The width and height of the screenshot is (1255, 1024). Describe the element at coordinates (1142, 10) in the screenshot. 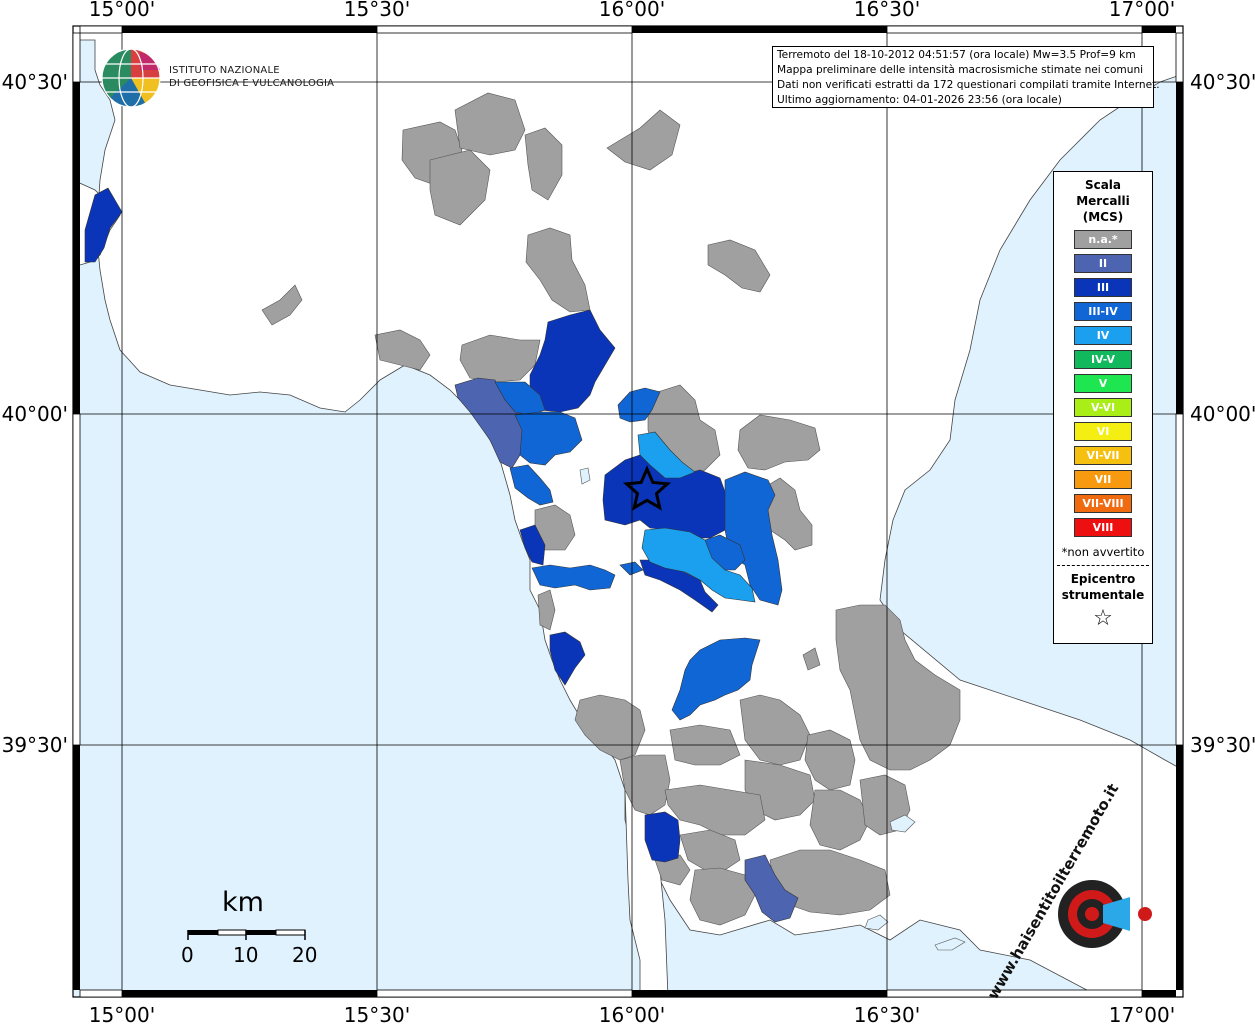

I see `lon-label-top: 17°00'` at that location.